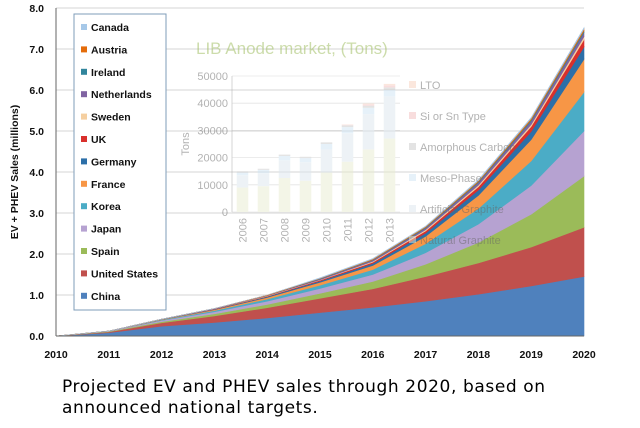 This screenshot has width=640, height=428. I want to click on inset-legend-item-meso-phase: Meso-Phase, so click(445, 179).